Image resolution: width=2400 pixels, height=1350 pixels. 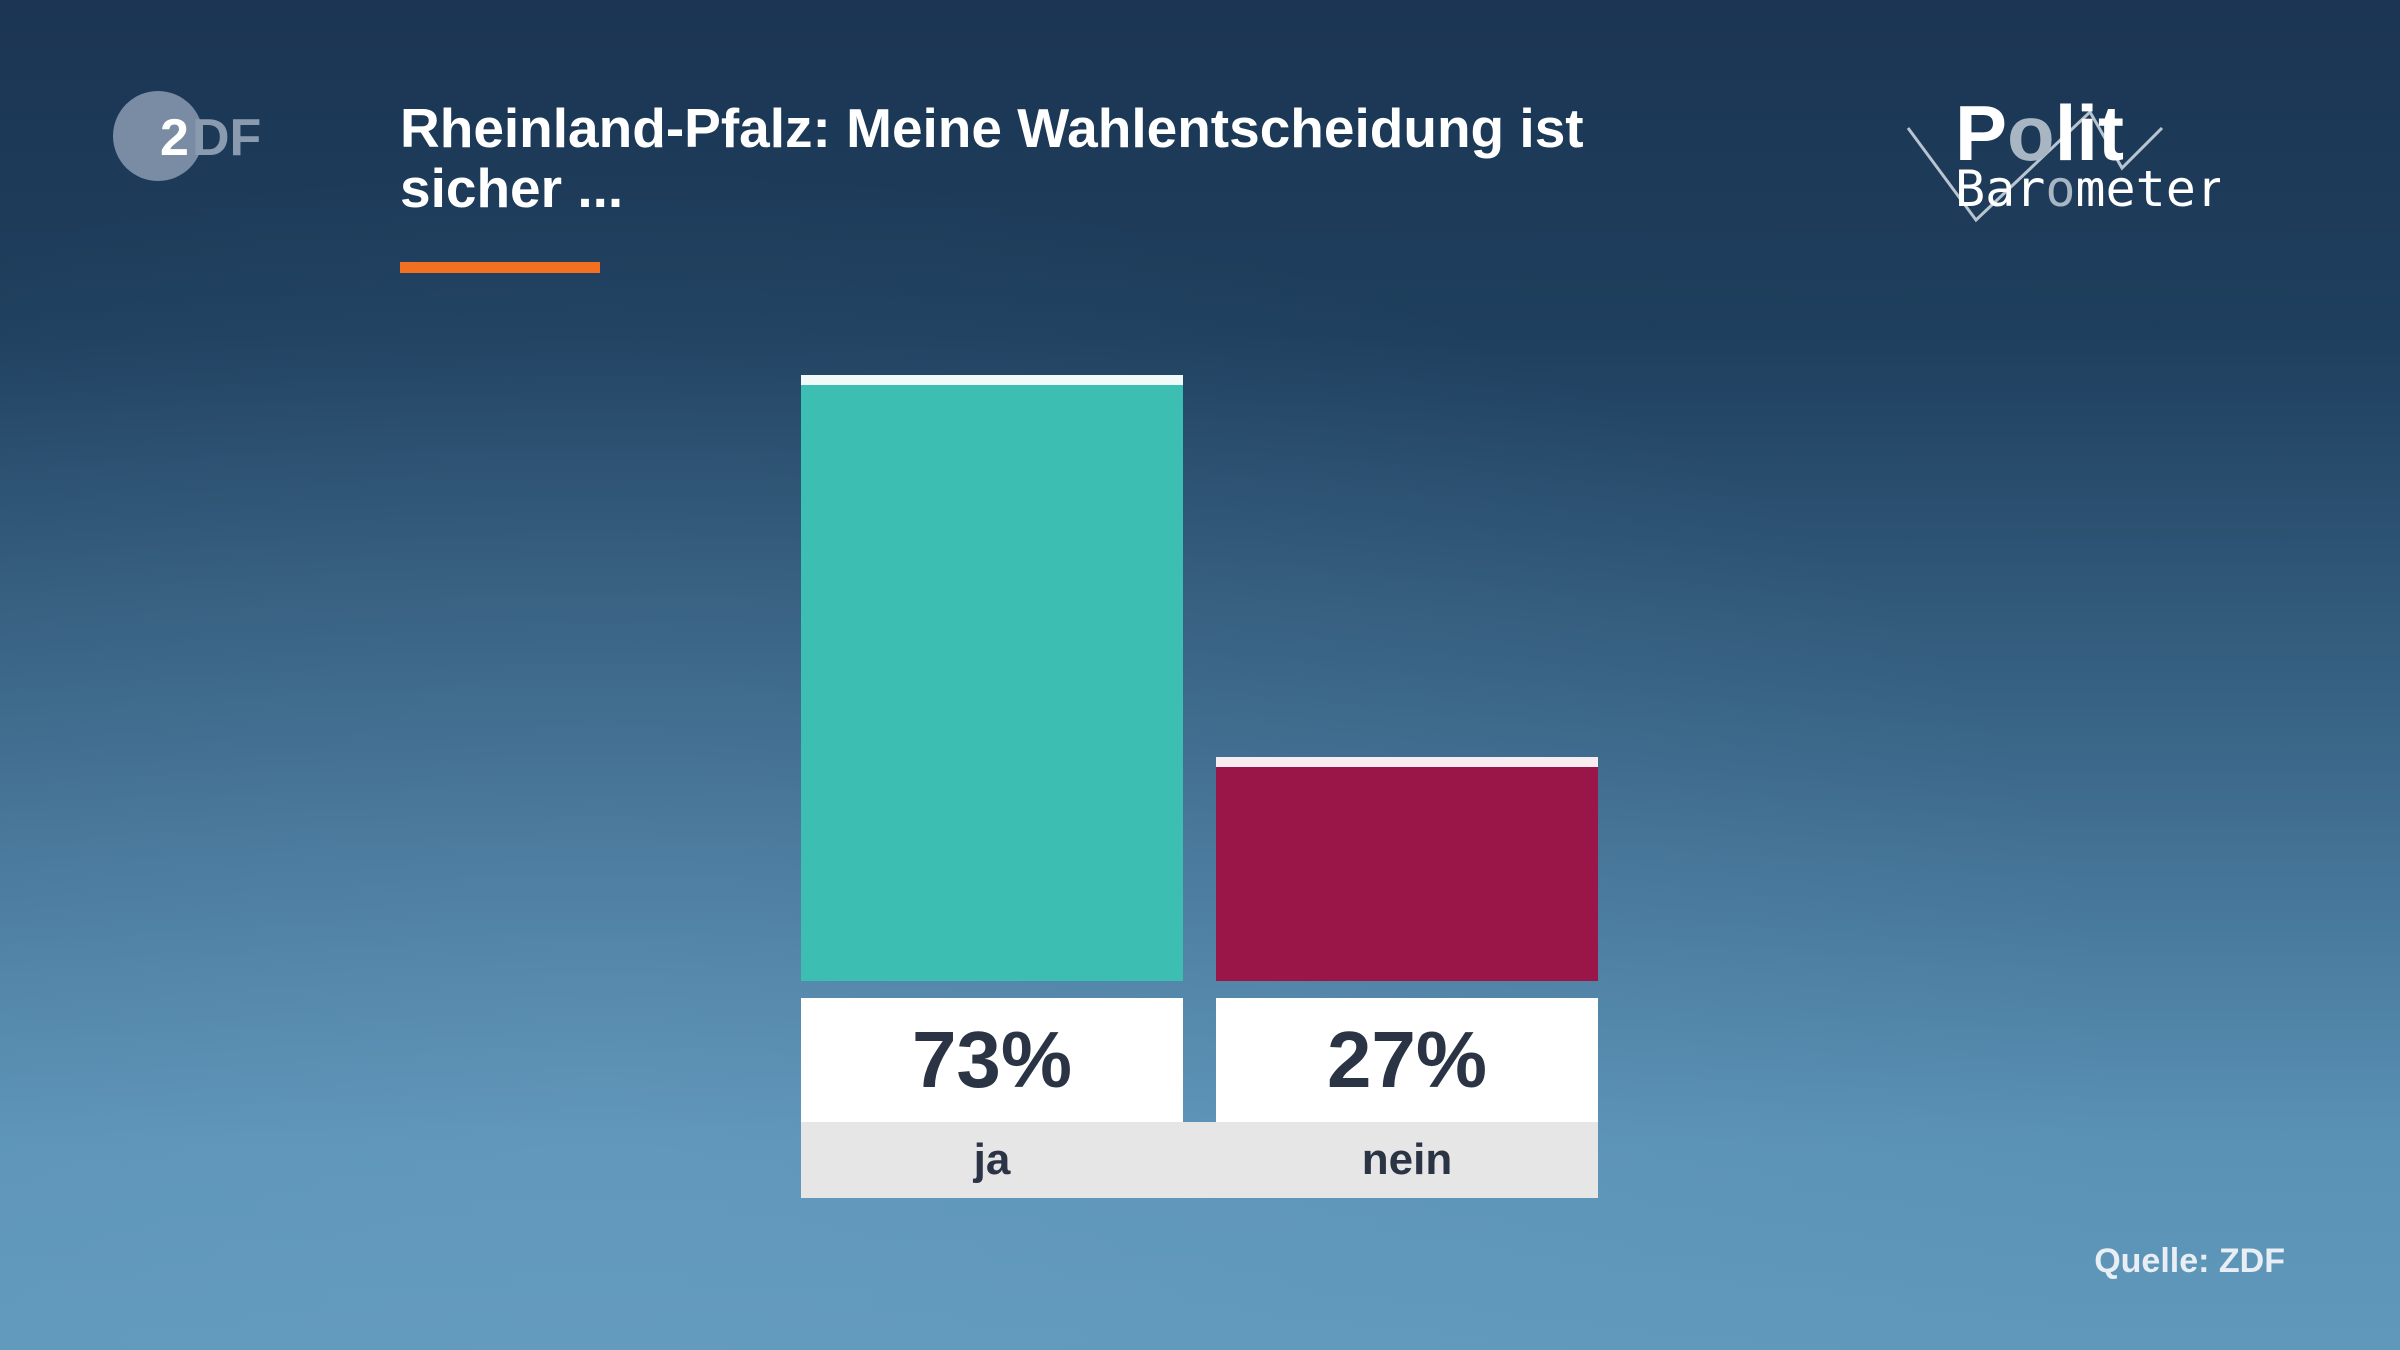 What do you see at coordinates (500, 267) in the screenshot?
I see `title-accent-bar` at bounding box center [500, 267].